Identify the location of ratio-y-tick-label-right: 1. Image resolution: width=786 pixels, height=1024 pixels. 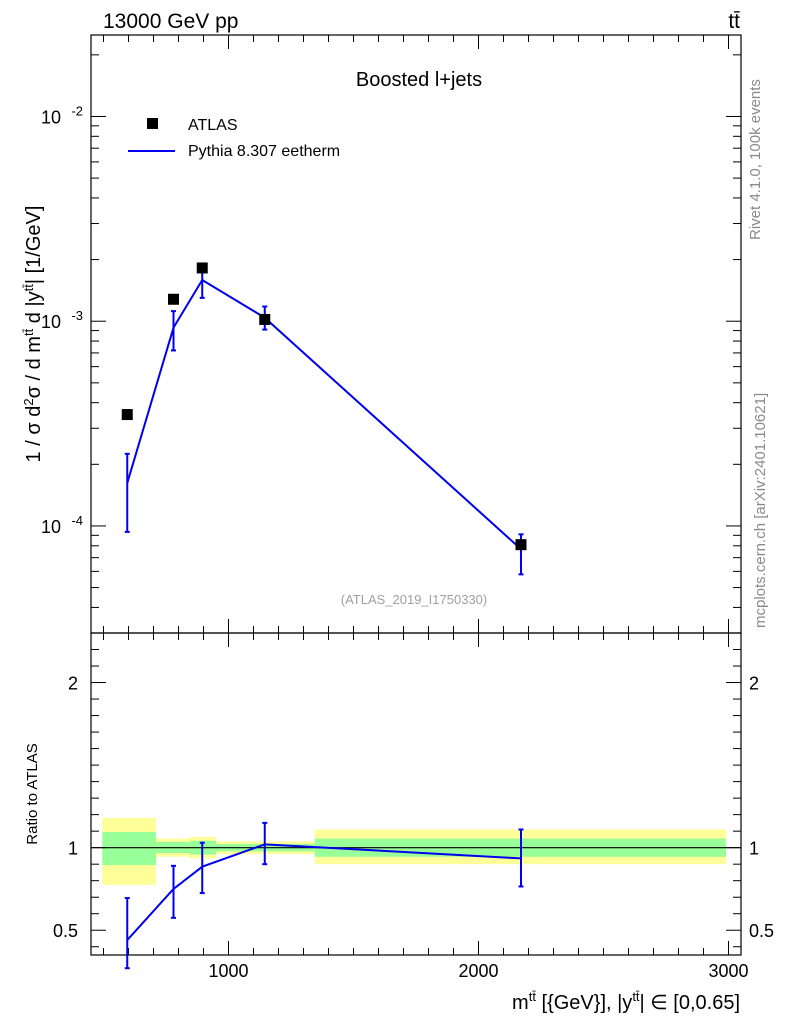
(754, 849).